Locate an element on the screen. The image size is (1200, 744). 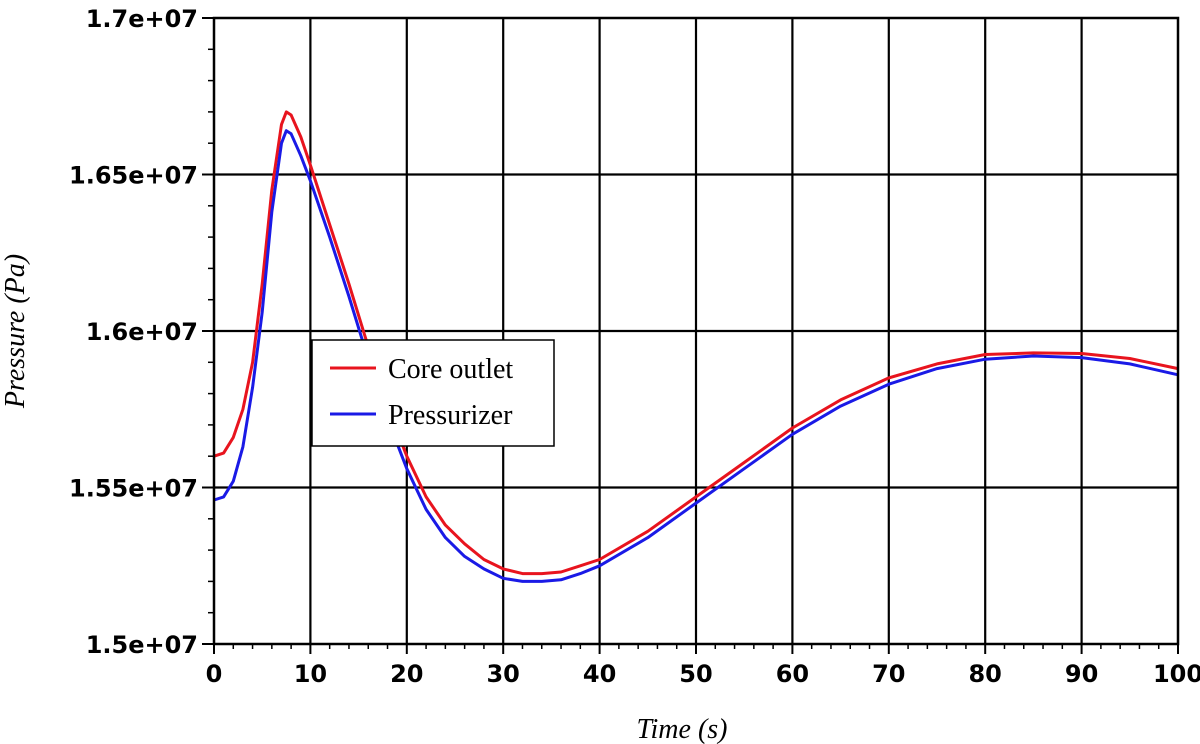
legend: Core outlet Pressurizer is located at coordinates (433, 393).